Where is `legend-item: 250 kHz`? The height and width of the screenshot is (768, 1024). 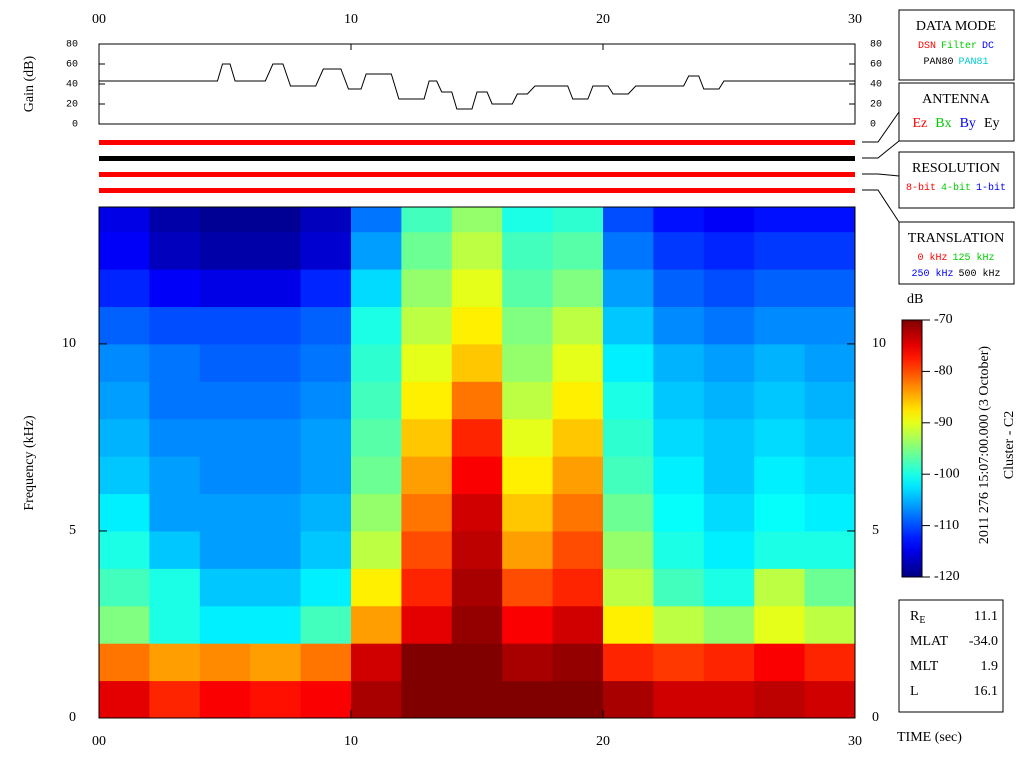
legend-item: 250 kHz is located at coordinates (932, 274).